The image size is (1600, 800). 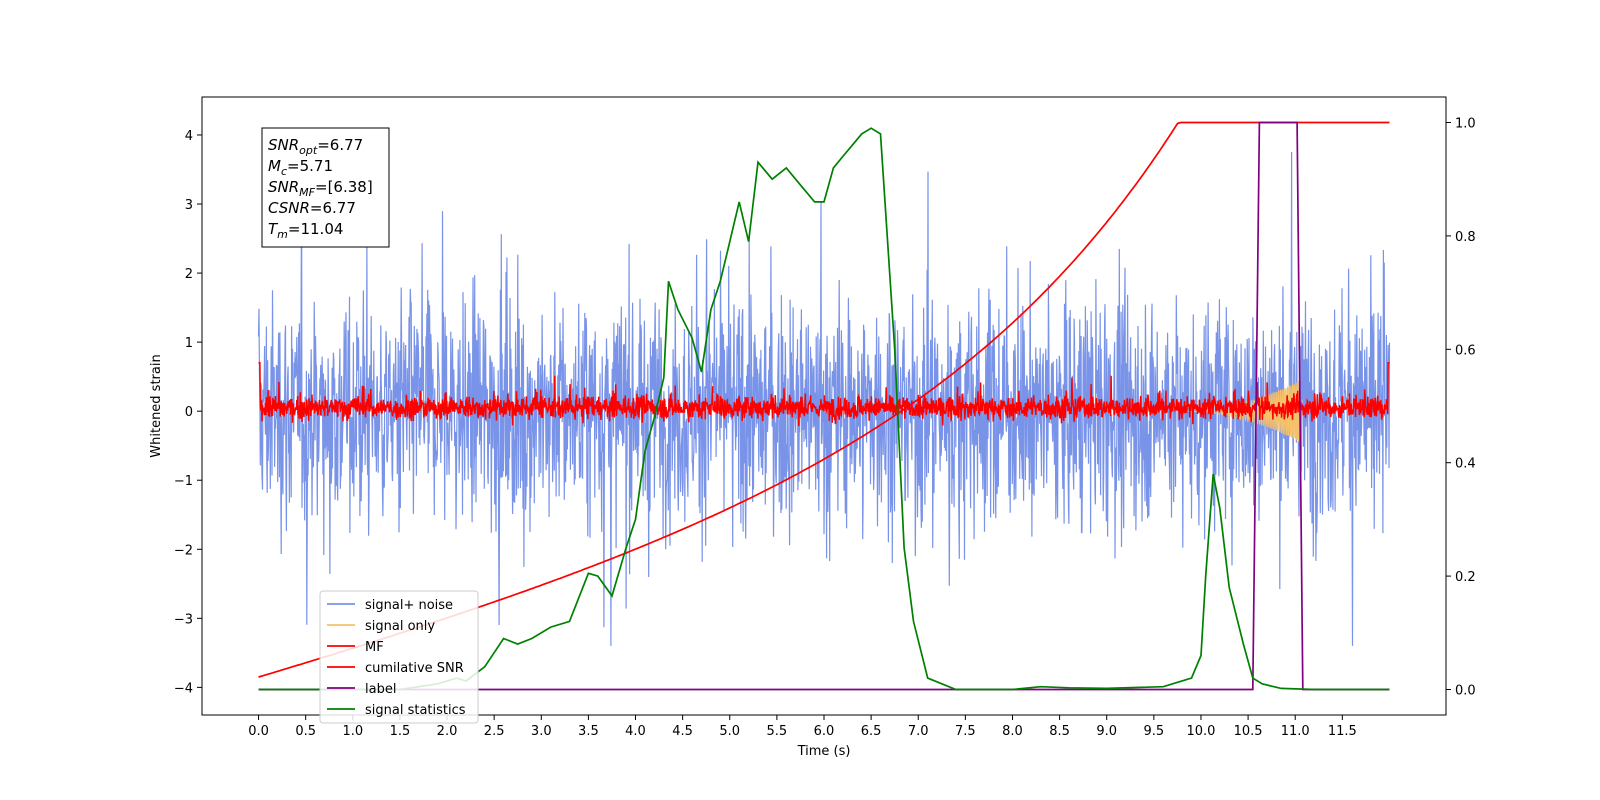 I want to click on y-tick-label: −3, so click(x=183, y=619).